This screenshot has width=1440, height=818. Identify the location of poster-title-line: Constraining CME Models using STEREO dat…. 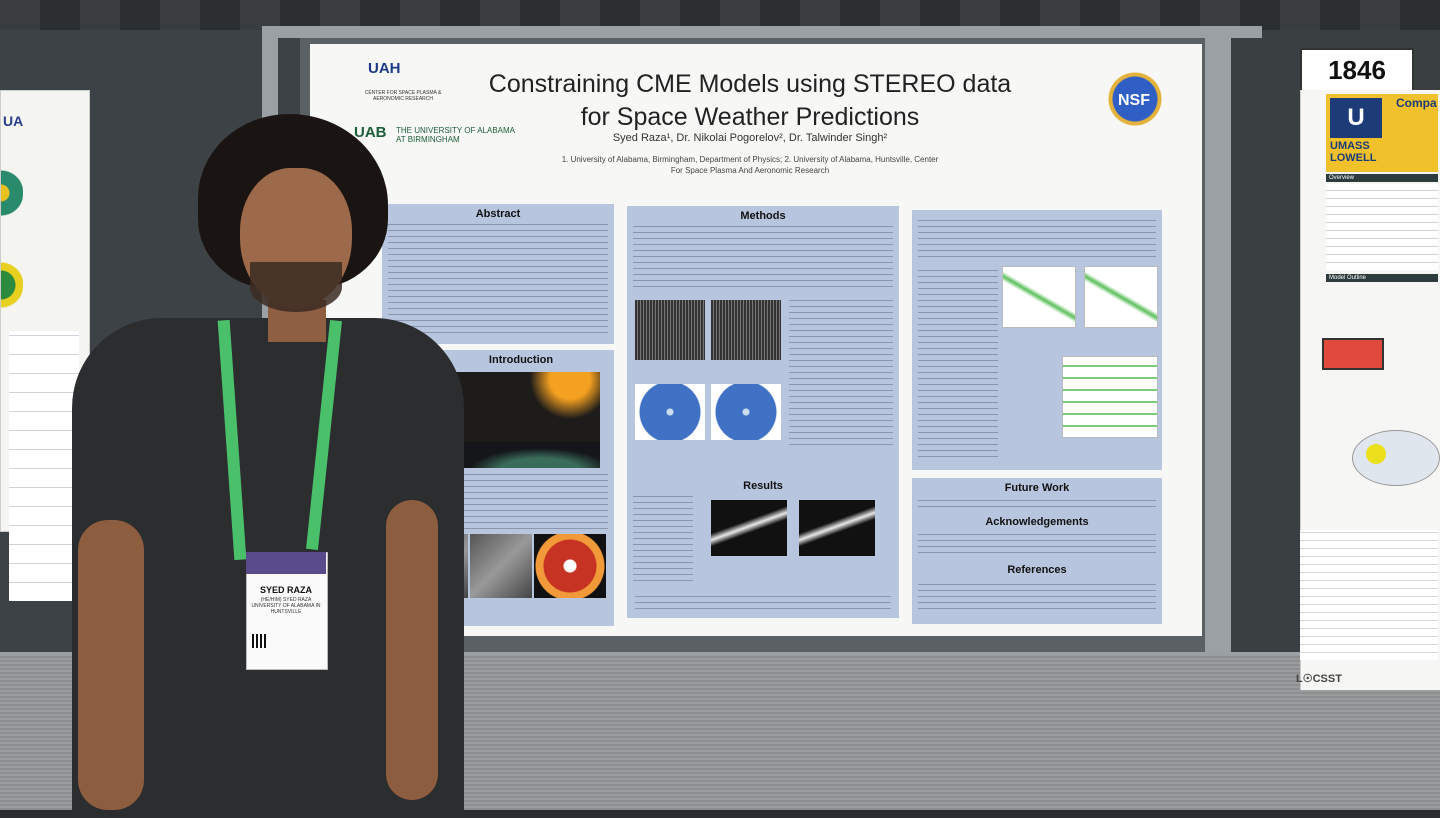
(750, 84).